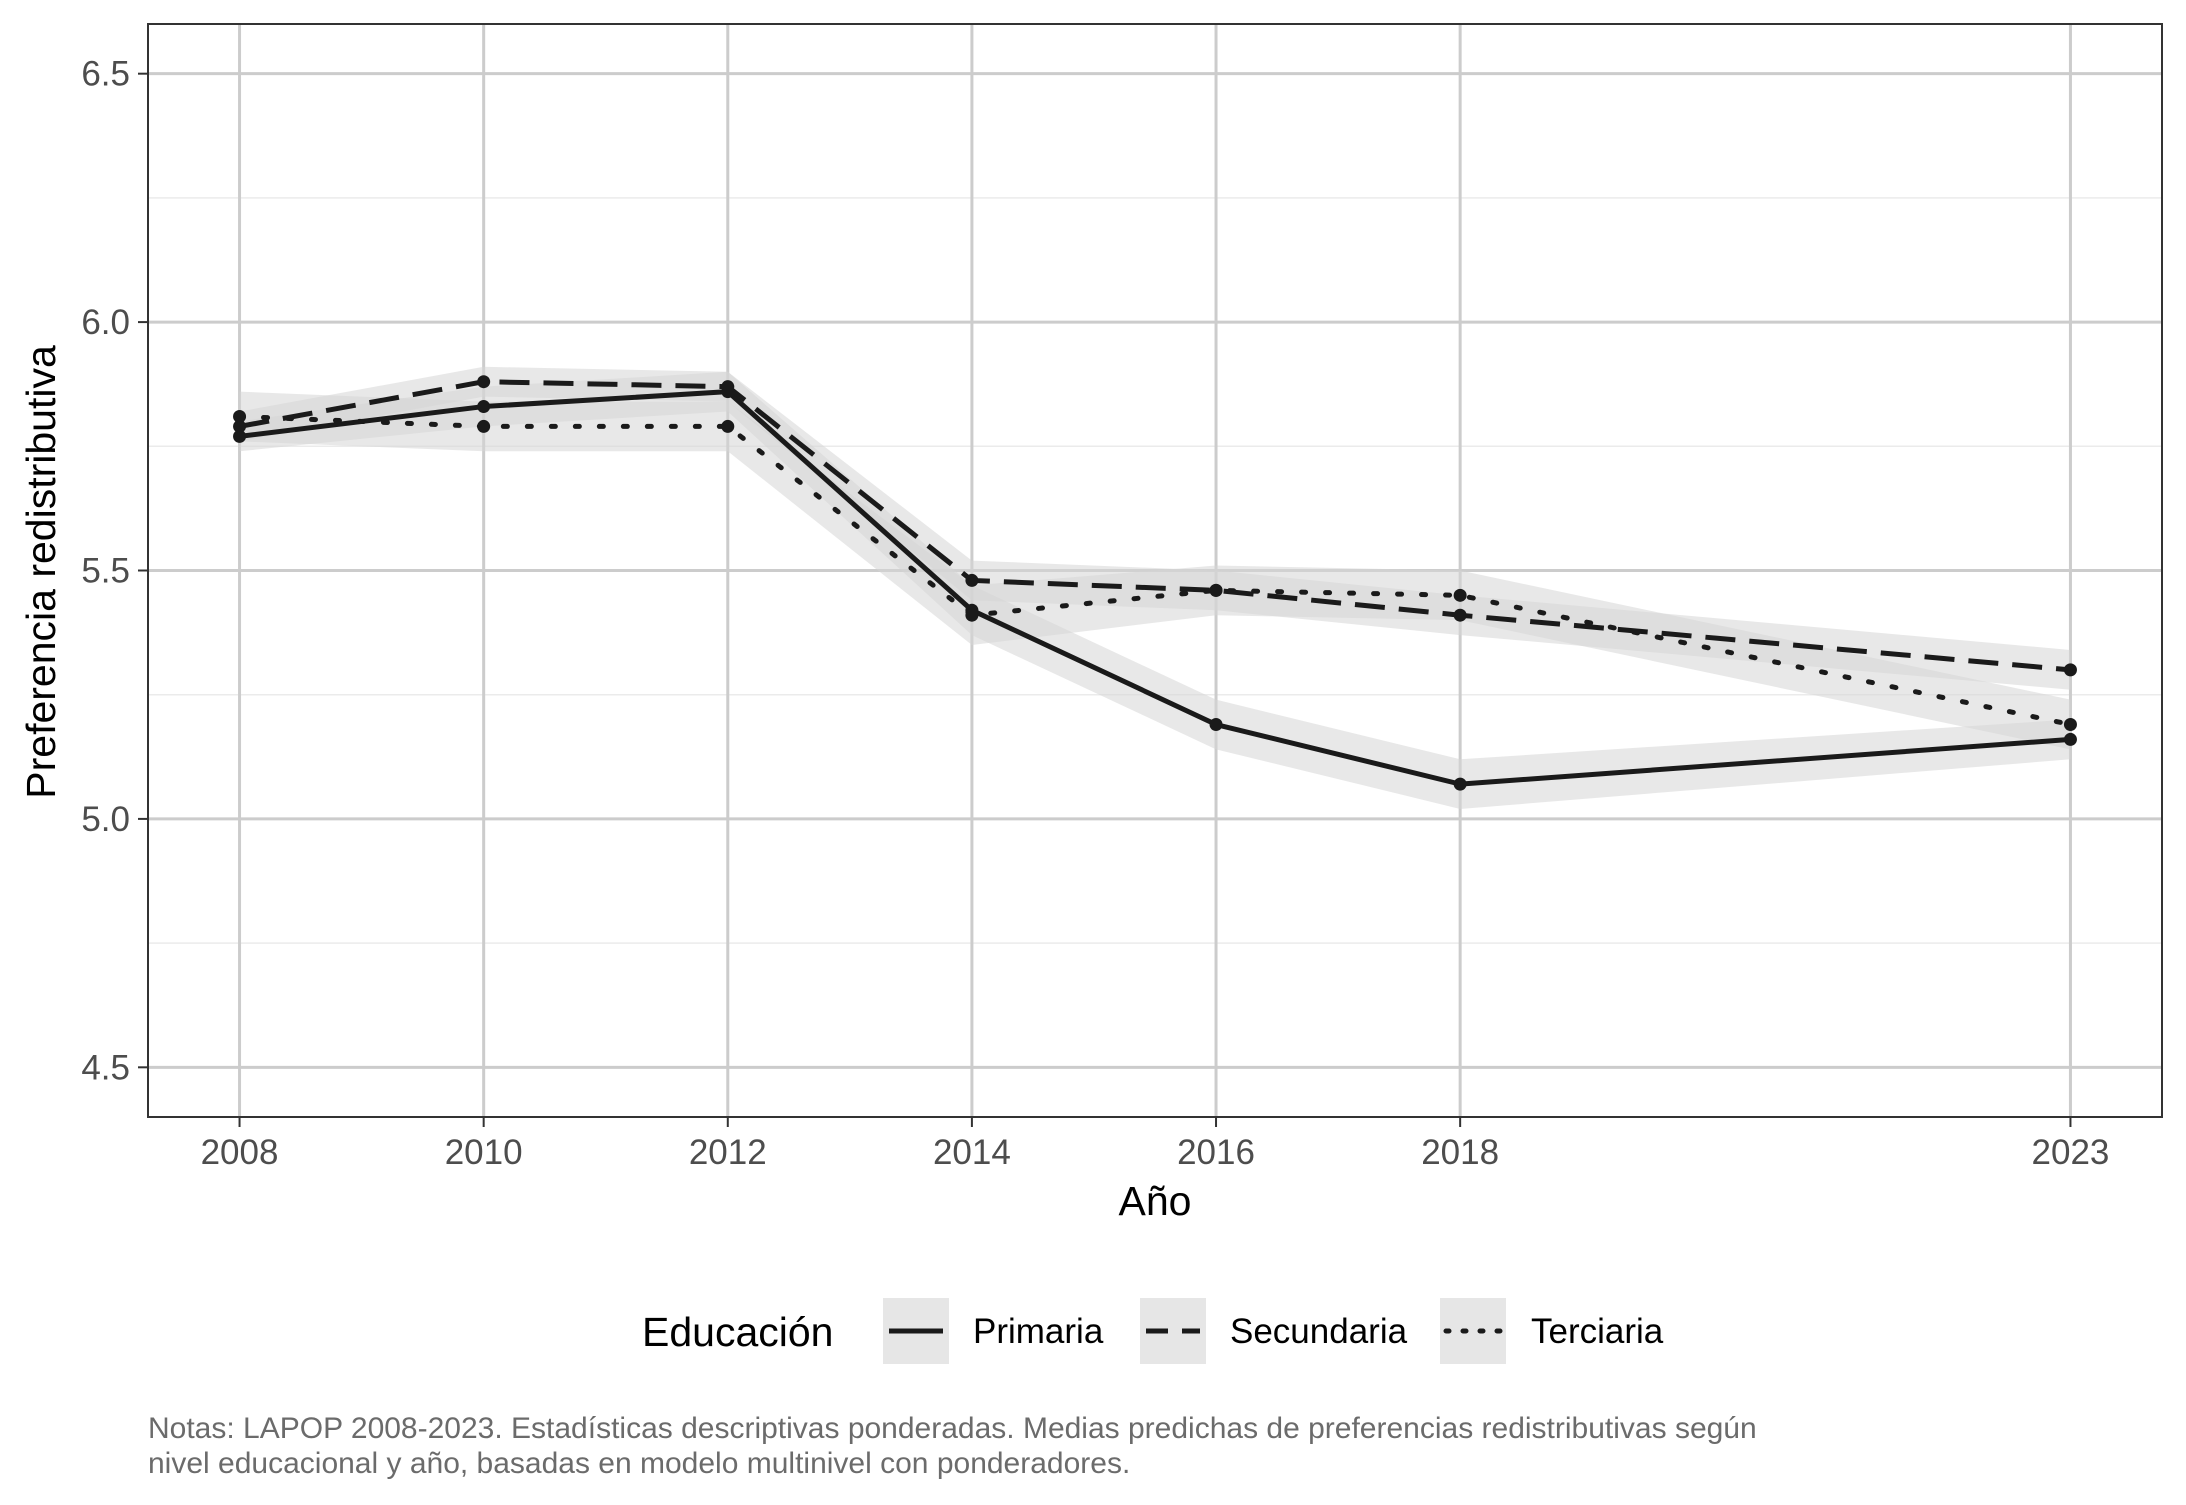 Image resolution: width=2186 pixels, height=1505 pixels. What do you see at coordinates (728, 426) in the screenshot?
I see `data-point-terciaria-2012` at bounding box center [728, 426].